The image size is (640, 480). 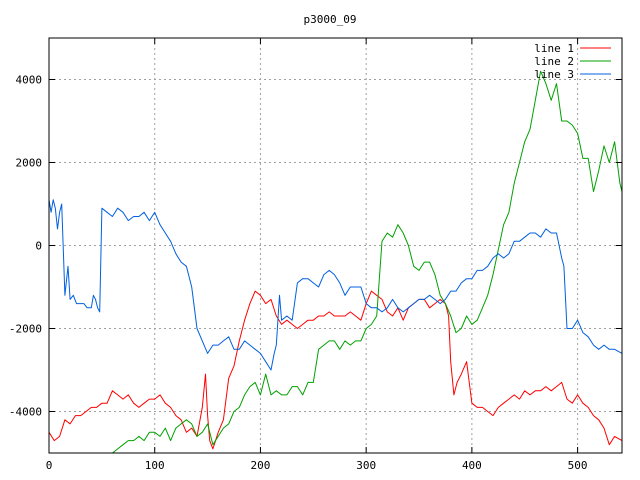 What do you see at coordinates (554, 74) in the screenshot?
I see `legend-label: line 3` at bounding box center [554, 74].